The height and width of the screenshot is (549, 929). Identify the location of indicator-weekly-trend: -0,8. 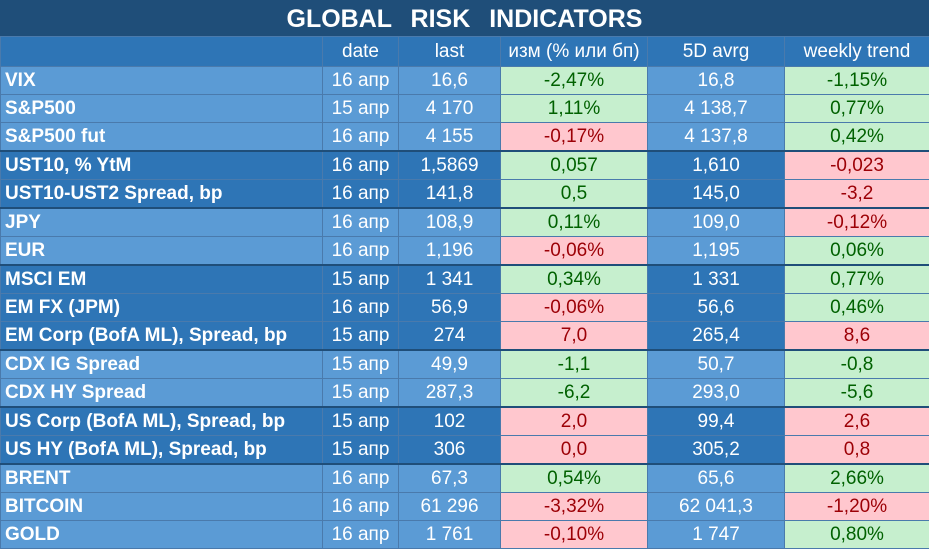
(857, 364).